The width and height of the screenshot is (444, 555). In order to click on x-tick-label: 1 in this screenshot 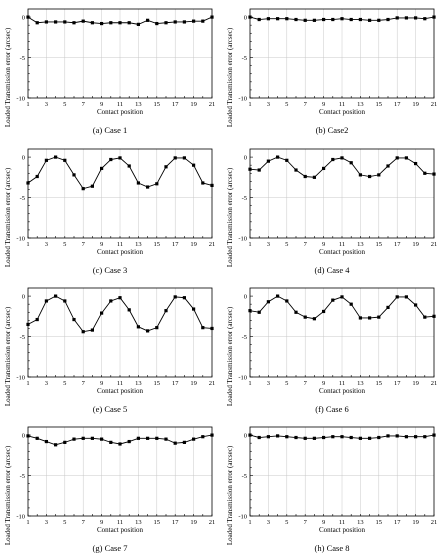, I will do `click(249, 522)`.